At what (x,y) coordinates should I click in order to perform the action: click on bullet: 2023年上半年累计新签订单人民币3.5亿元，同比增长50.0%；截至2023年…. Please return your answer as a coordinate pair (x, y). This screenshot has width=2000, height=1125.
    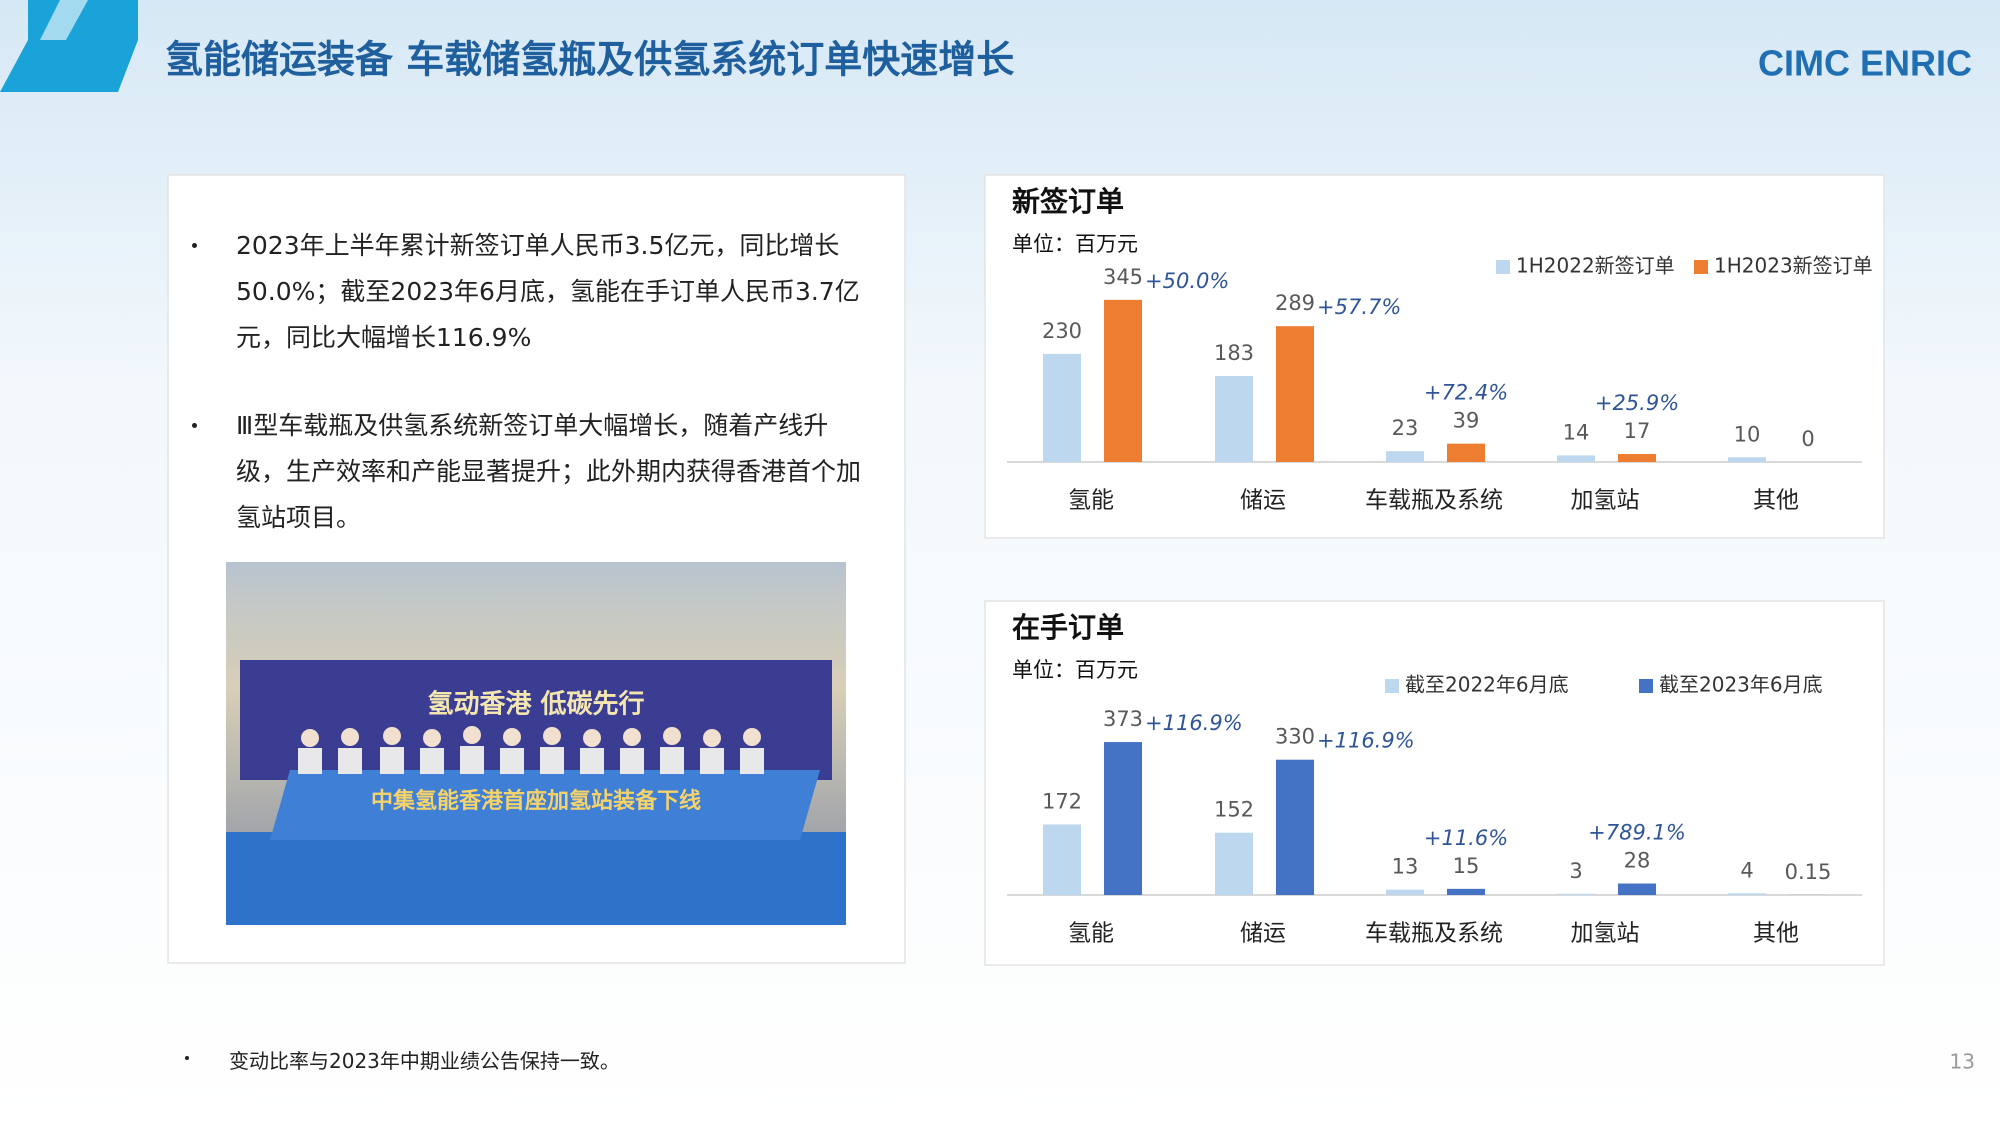
    Looking at the image, I should click on (534, 292).